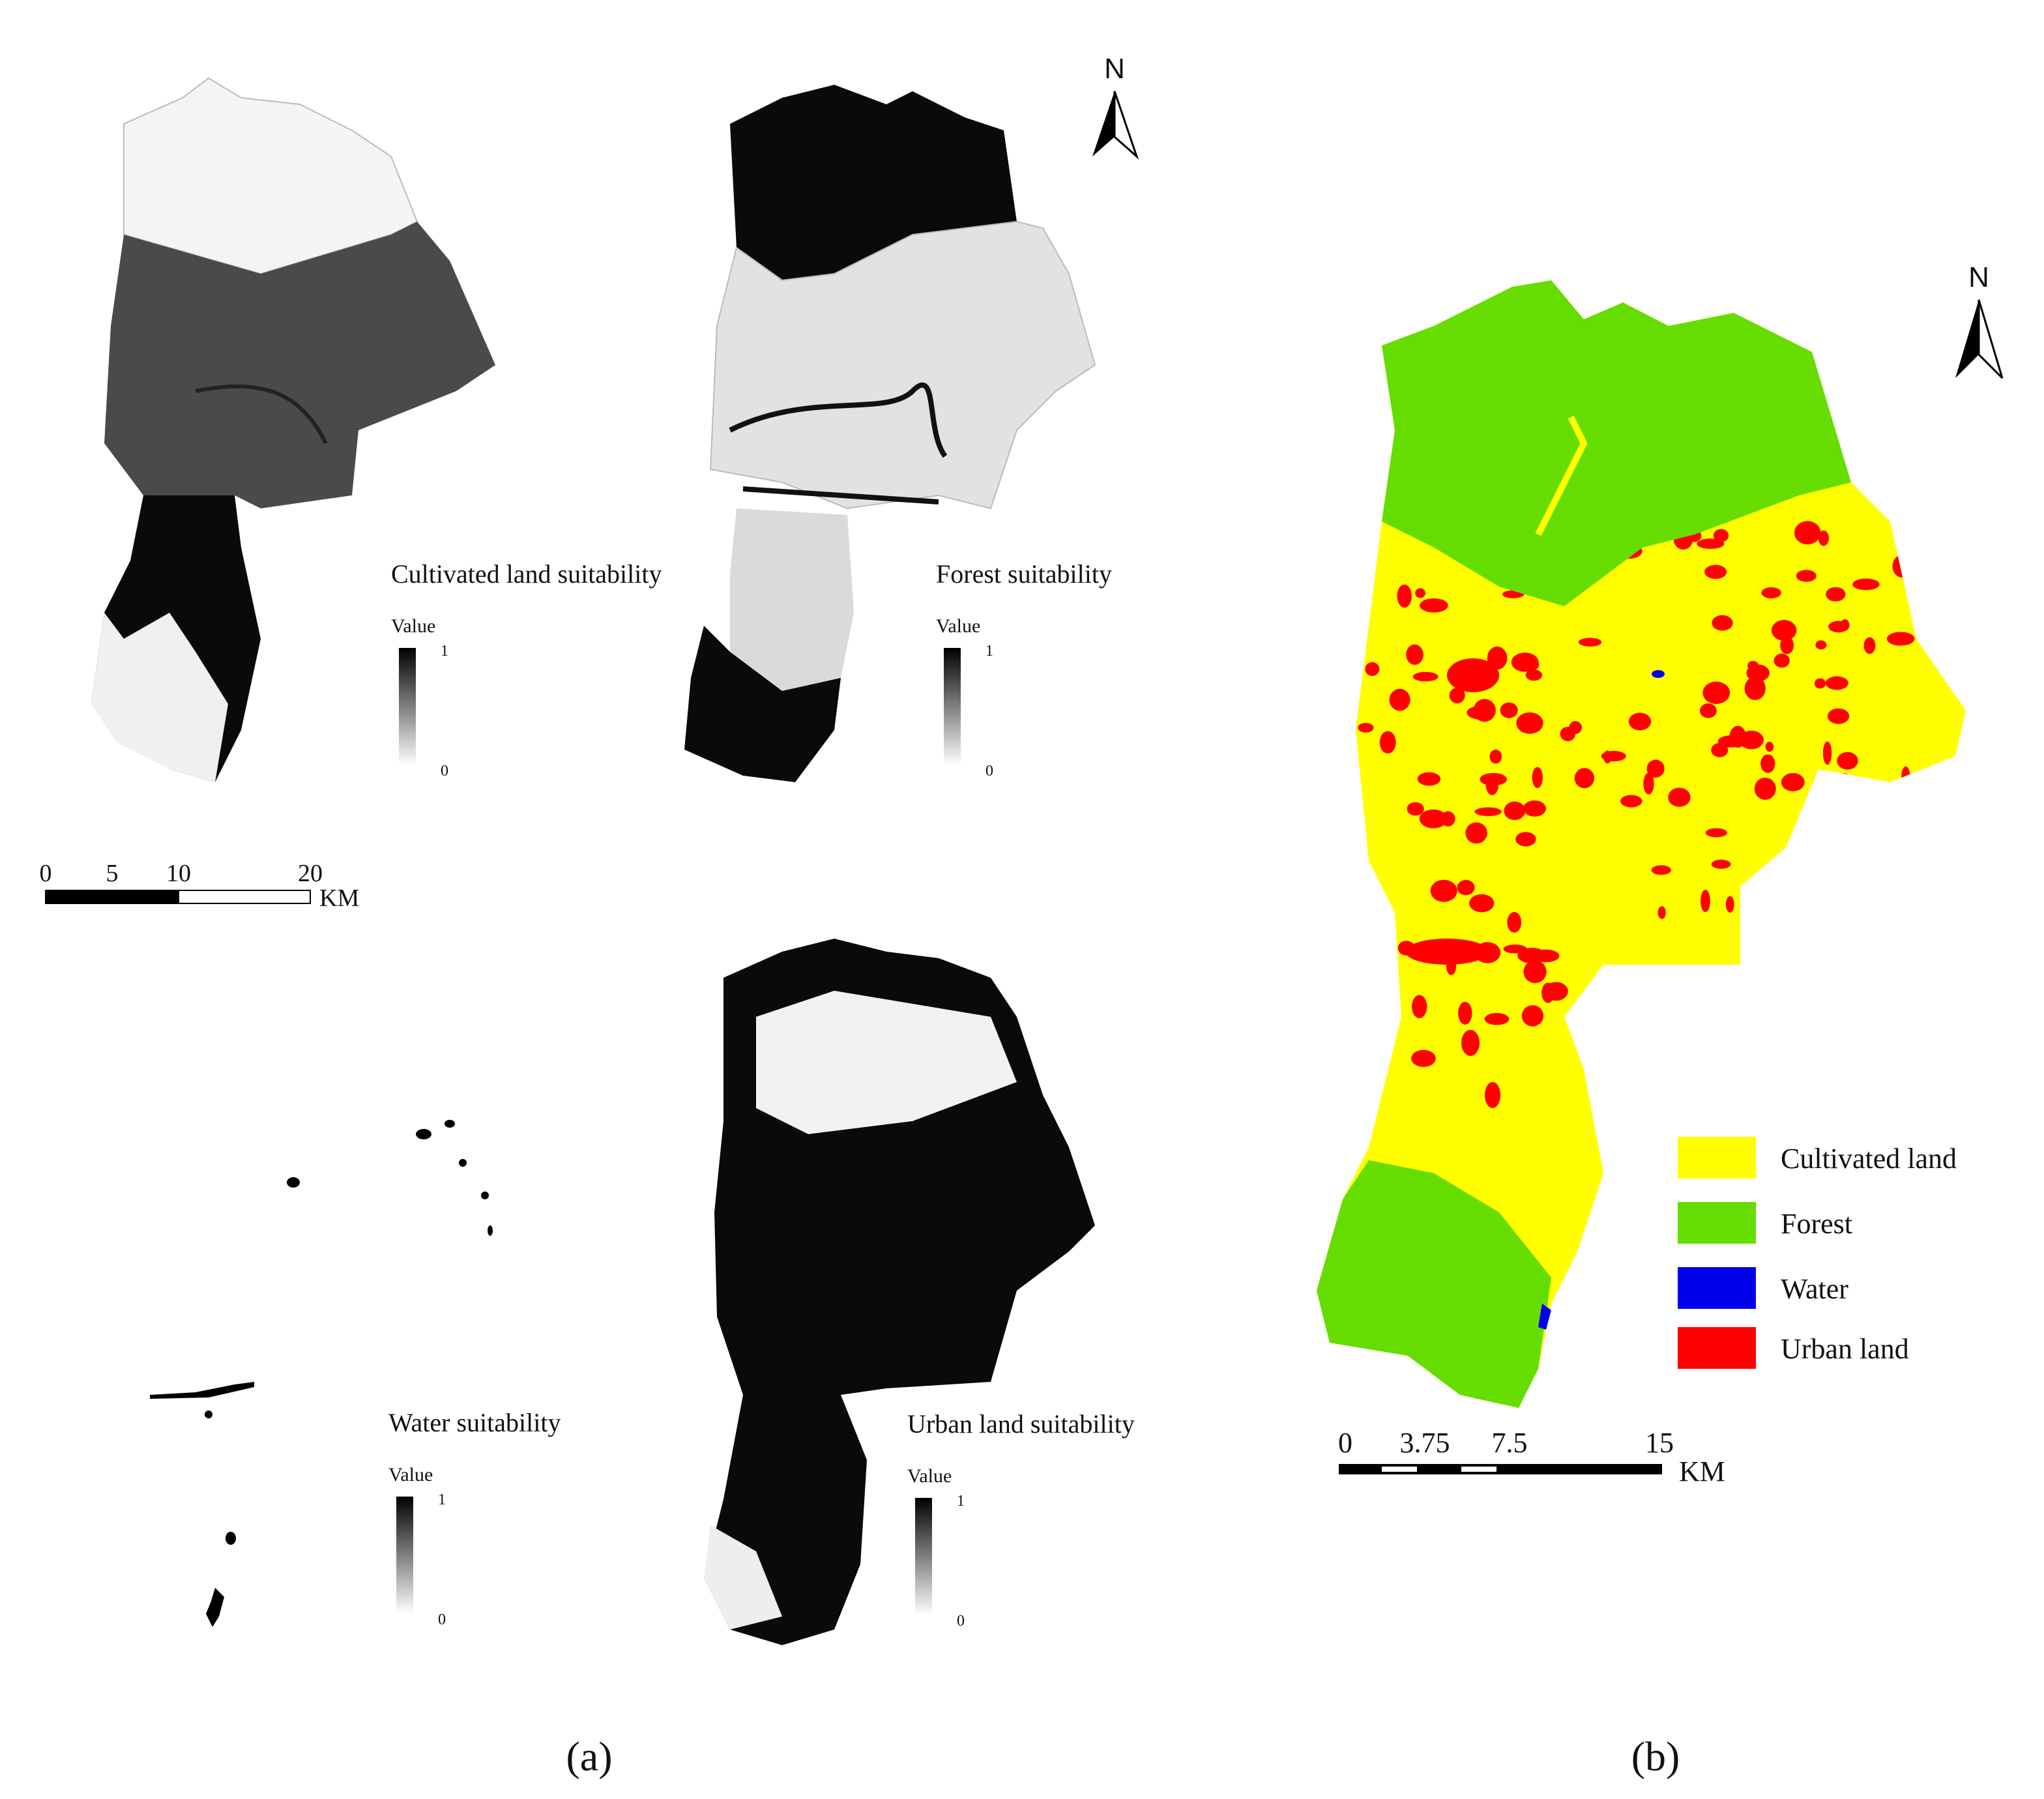 This screenshot has width=2044, height=1799. Describe the element at coordinates (1544, 1317) in the screenshot. I see `map-water` at that location.